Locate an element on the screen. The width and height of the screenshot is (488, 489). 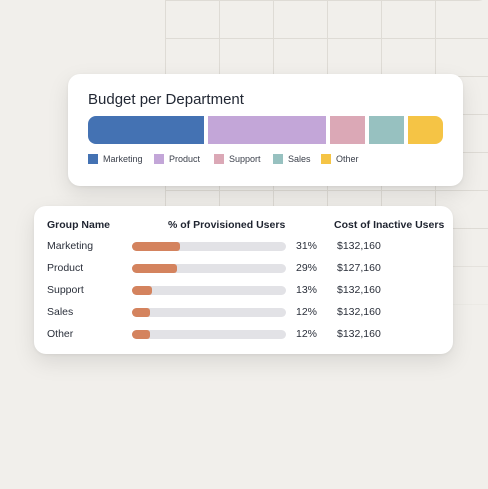
budget-segment-marketing is located at coordinates (146, 130).